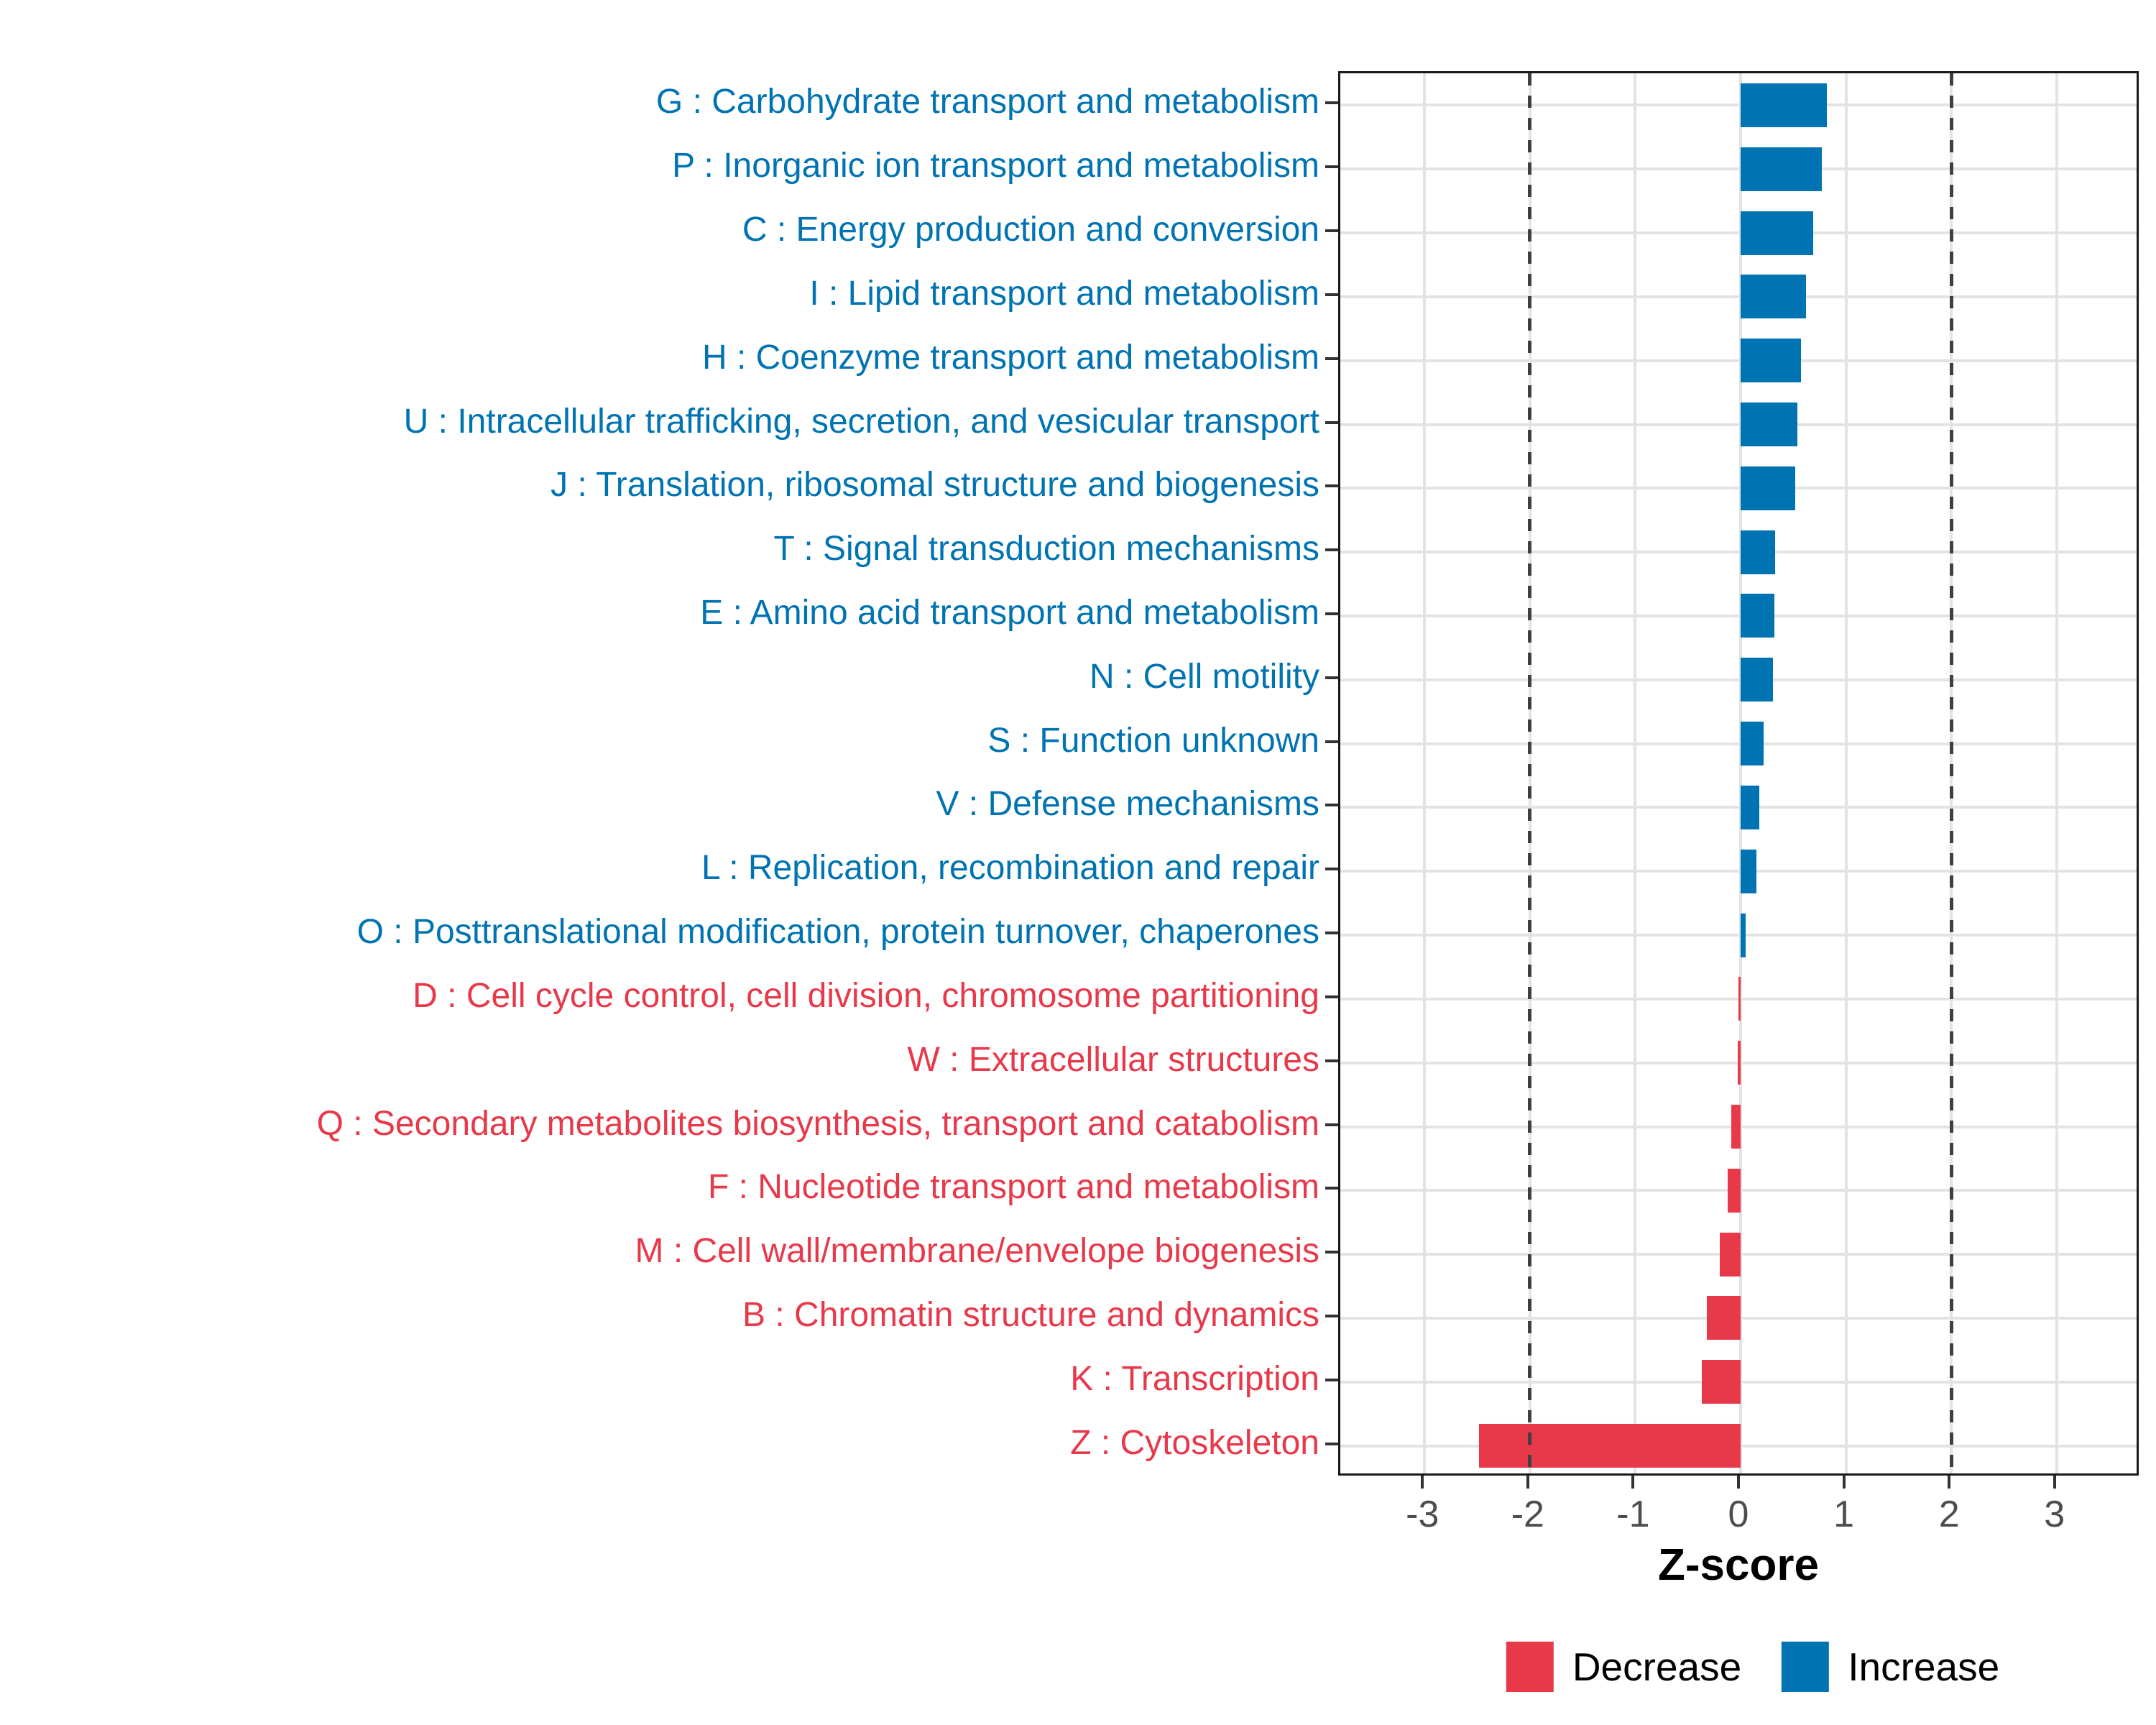 This screenshot has height=1725, width=2156. I want to click on legend-item-decrease: Decrease, so click(1624, 1667).